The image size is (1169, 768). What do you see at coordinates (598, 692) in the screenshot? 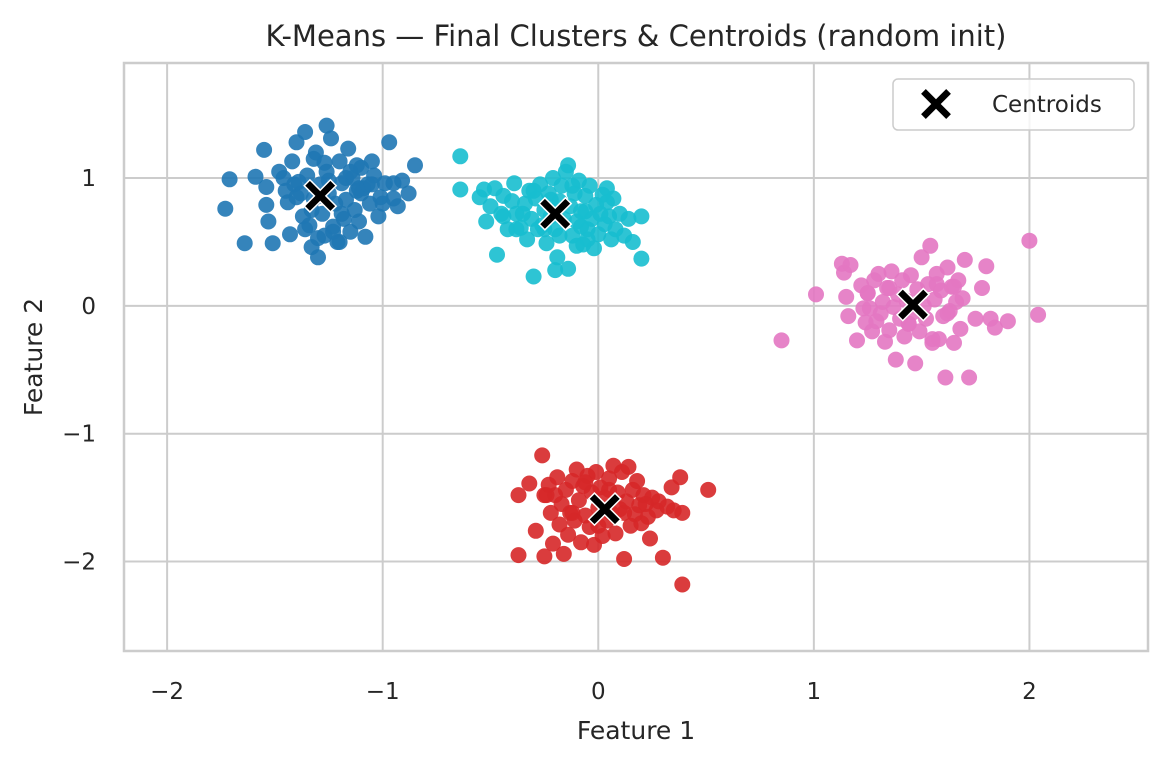
I see `x-tick-label: 0` at bounding box center [598, 692].